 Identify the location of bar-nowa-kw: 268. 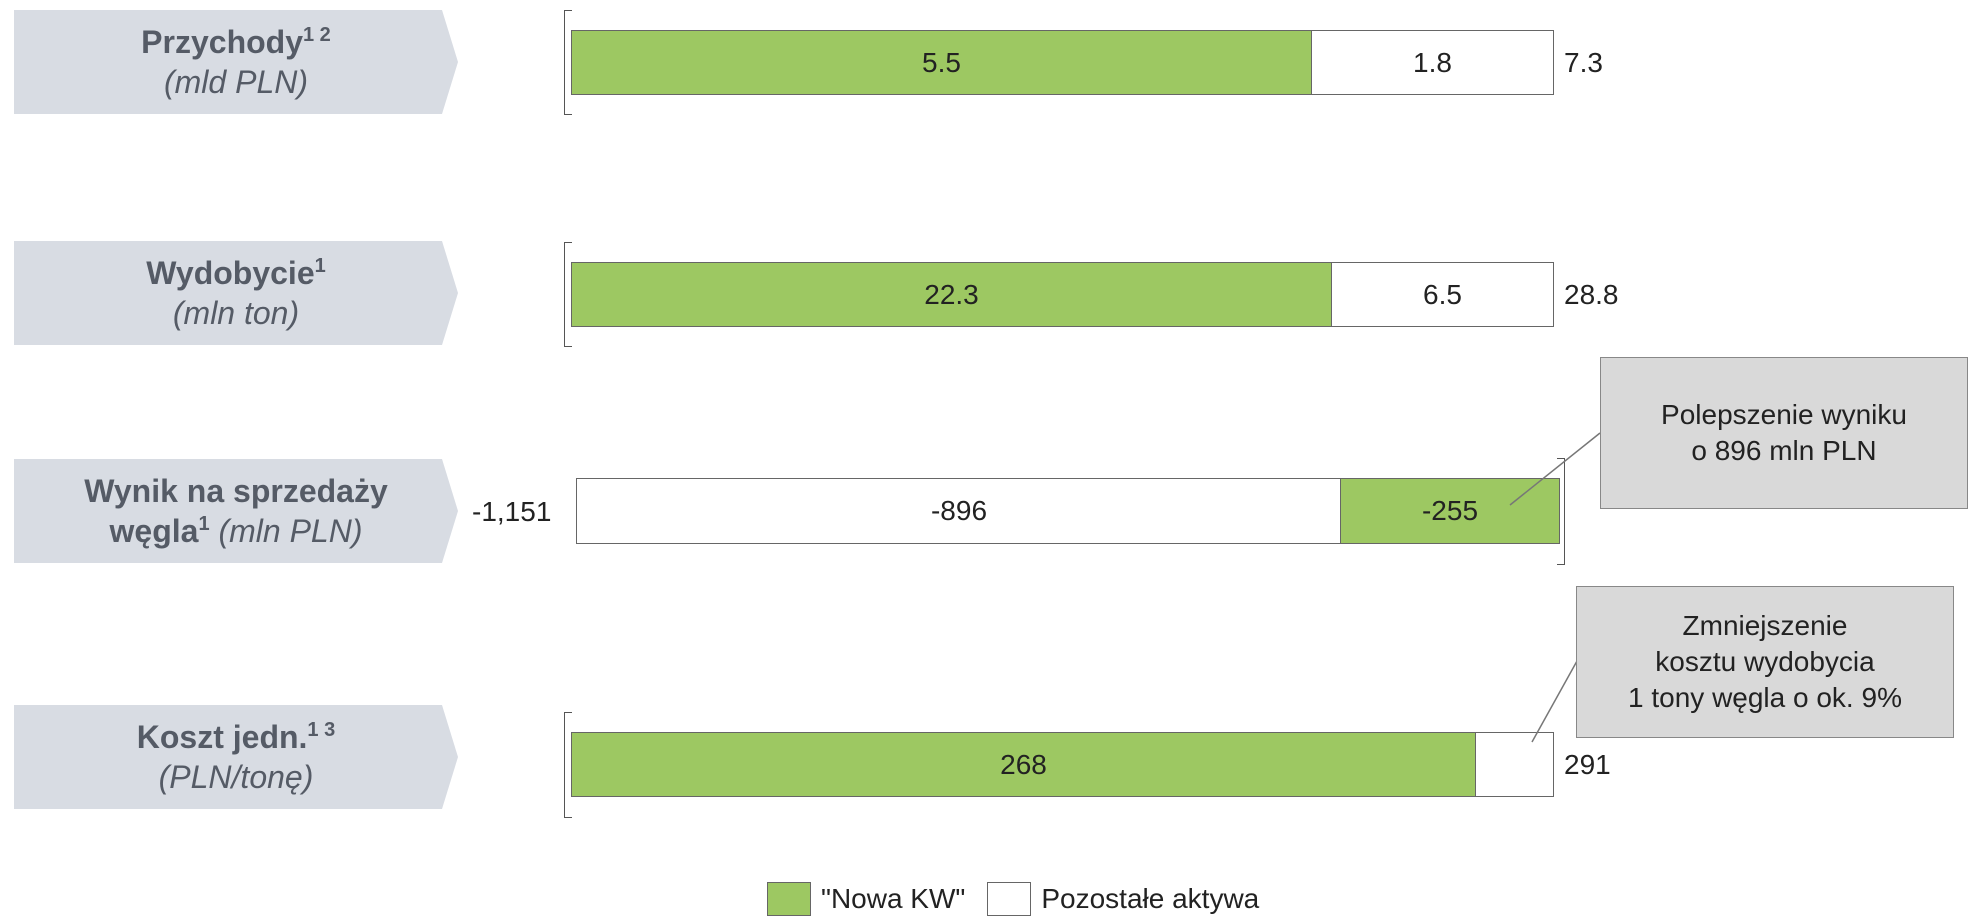
(1023, 764).